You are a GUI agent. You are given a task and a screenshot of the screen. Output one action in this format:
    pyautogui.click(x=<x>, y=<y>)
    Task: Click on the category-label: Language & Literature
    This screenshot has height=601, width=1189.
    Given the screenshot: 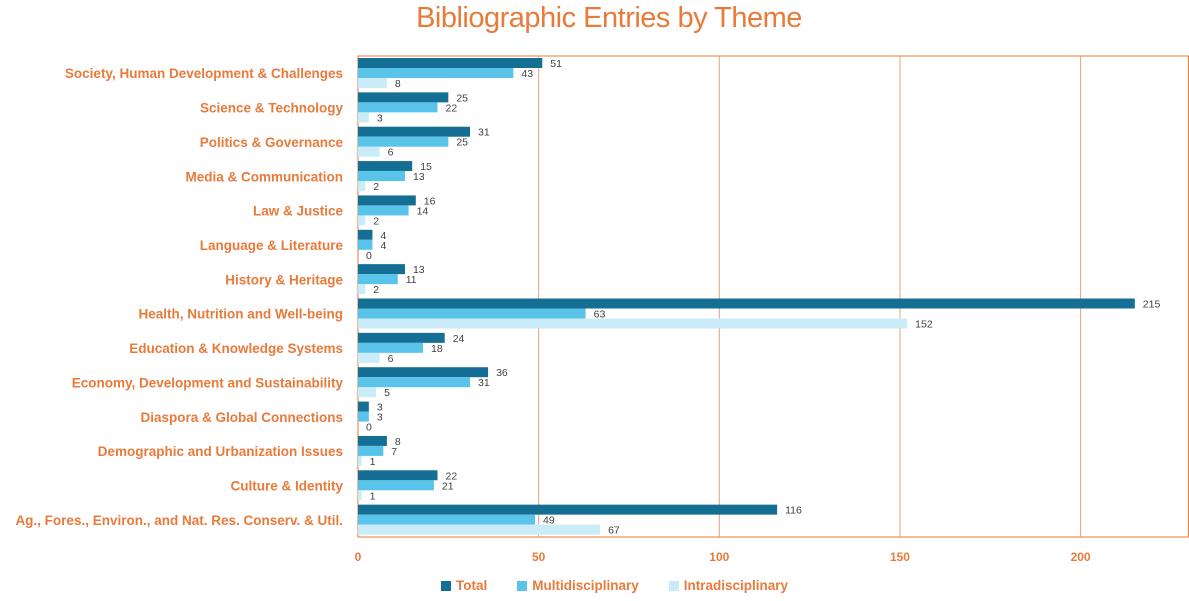 What is the action you would take?
    pyautogui.click(x=272, y=245)
    